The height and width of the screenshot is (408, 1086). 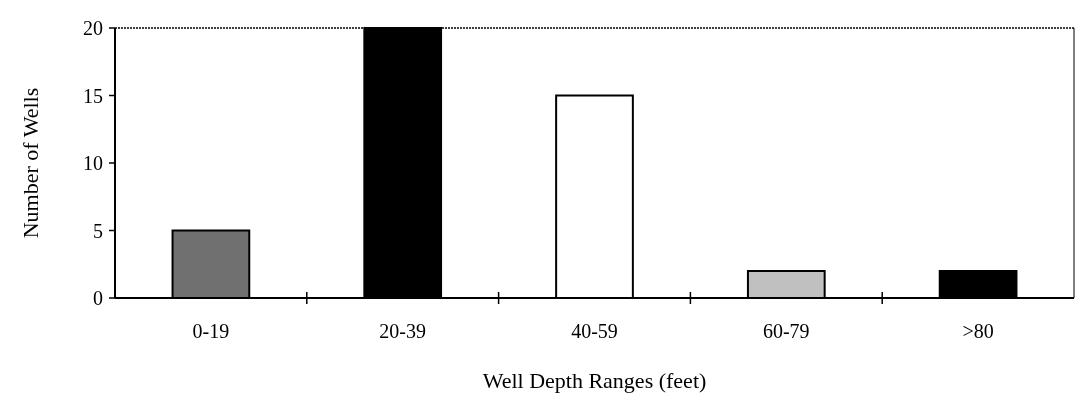 I want to click on y-tick-label: 5, so click(x=98, y=230).